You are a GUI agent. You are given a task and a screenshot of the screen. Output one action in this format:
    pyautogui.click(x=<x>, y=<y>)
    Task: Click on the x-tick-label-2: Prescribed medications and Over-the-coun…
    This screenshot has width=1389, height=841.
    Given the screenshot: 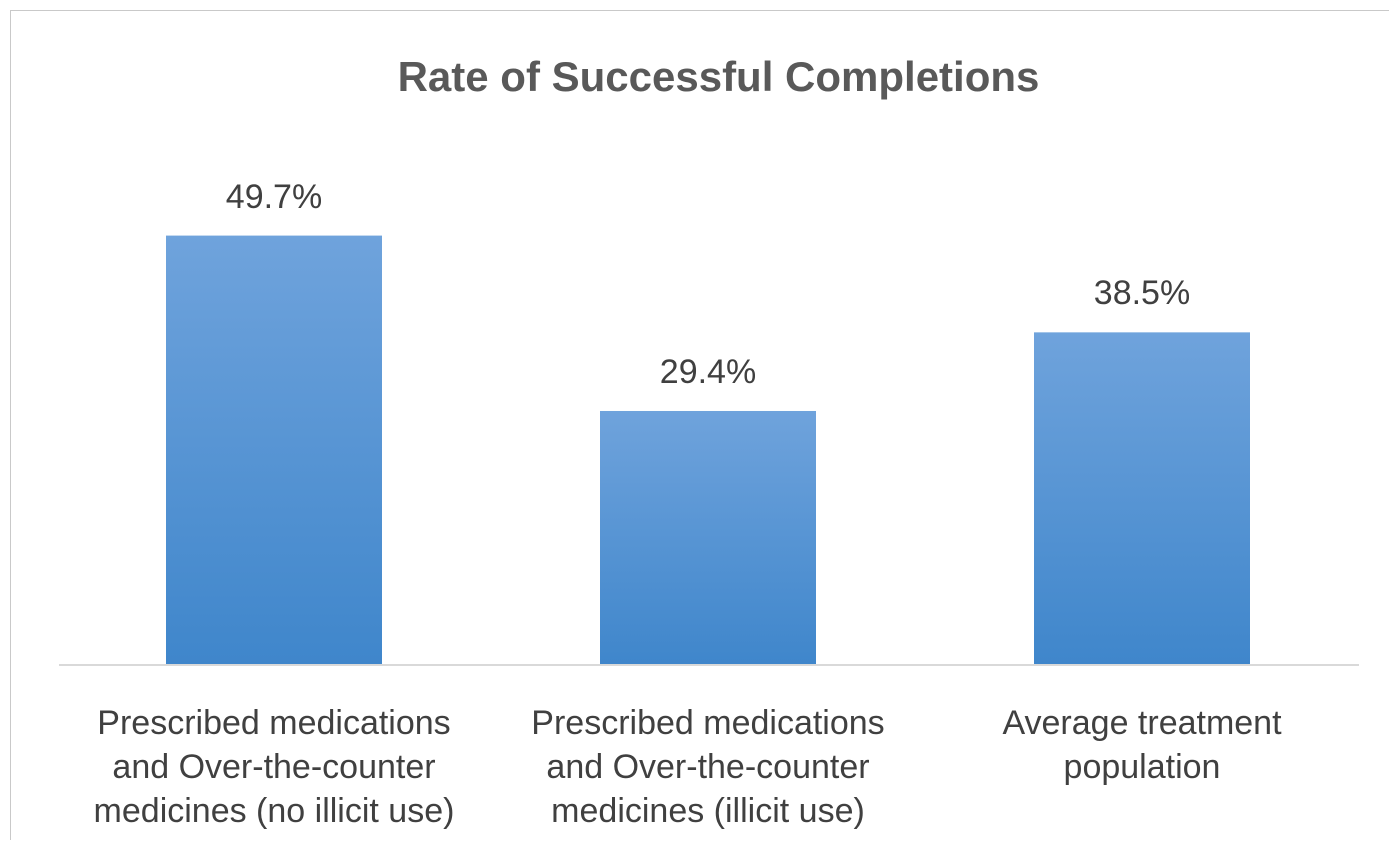 What is the action you would take?
    pyautogui.click(x=708, y=767)
    